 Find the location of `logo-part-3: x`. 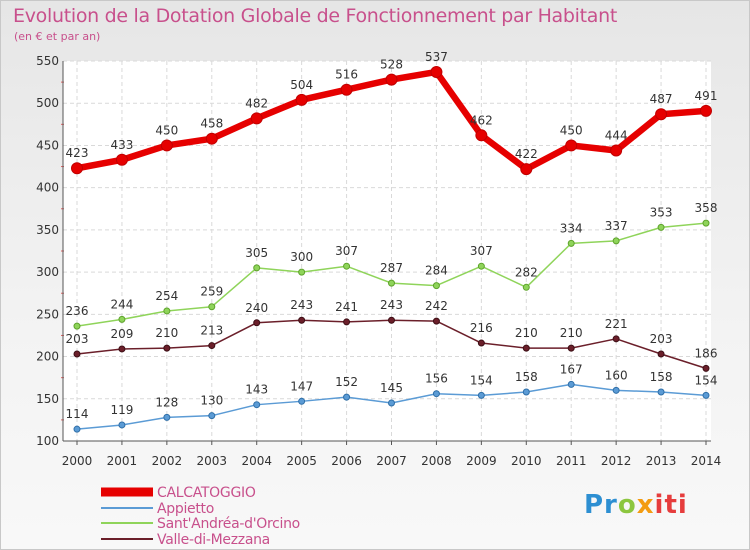

logo-part-3: x is located at coordinates (645, 505).